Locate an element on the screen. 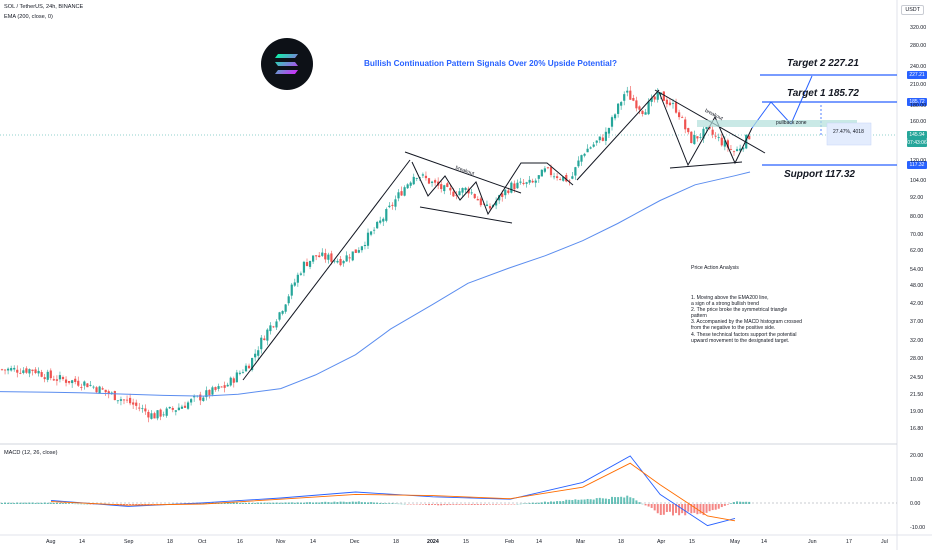 The height and width of the screenshot is (550, 932). price-tick-label: 80.00 is located at coordinates (917, 216).